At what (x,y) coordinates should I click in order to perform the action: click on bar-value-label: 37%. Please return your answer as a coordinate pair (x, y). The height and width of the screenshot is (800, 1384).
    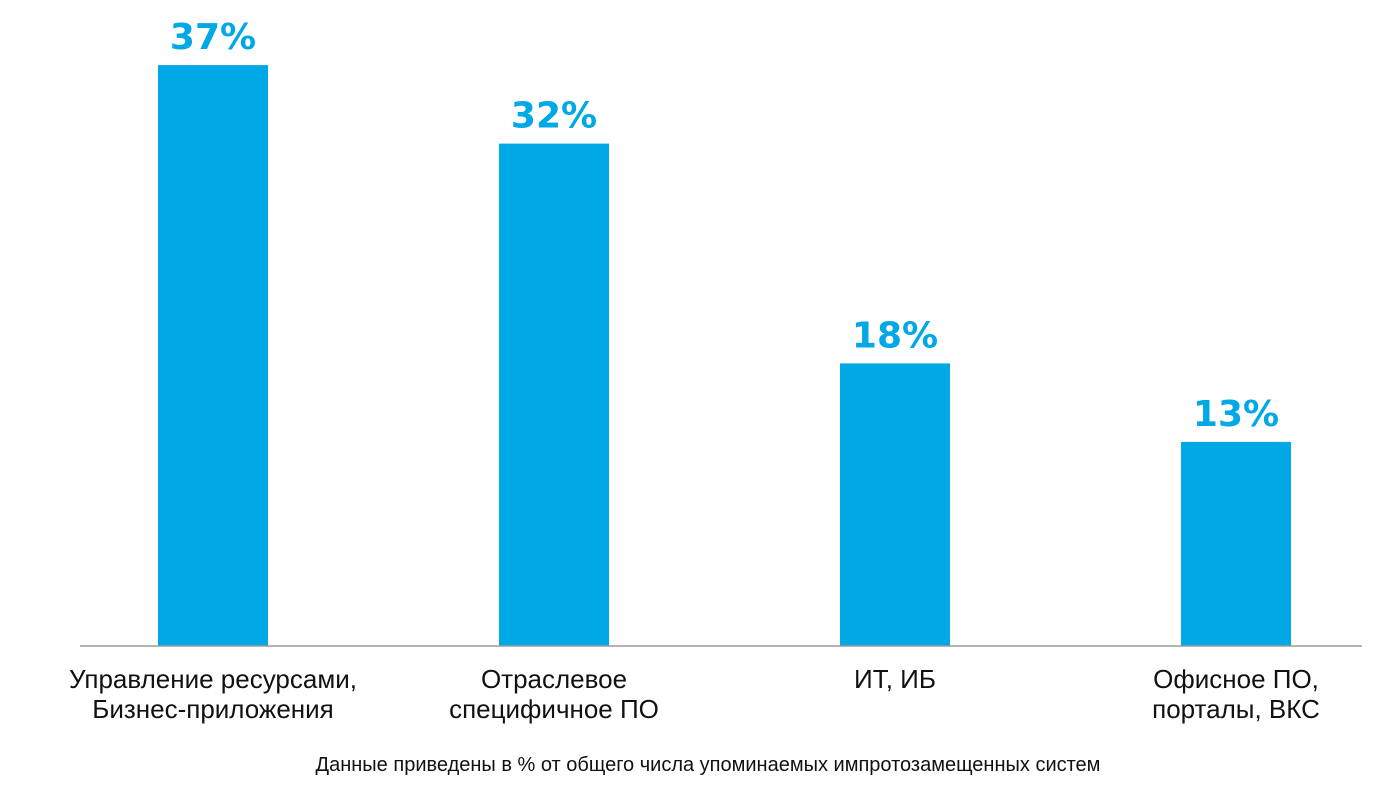
    Looking at the image, I should click on (213, 37).